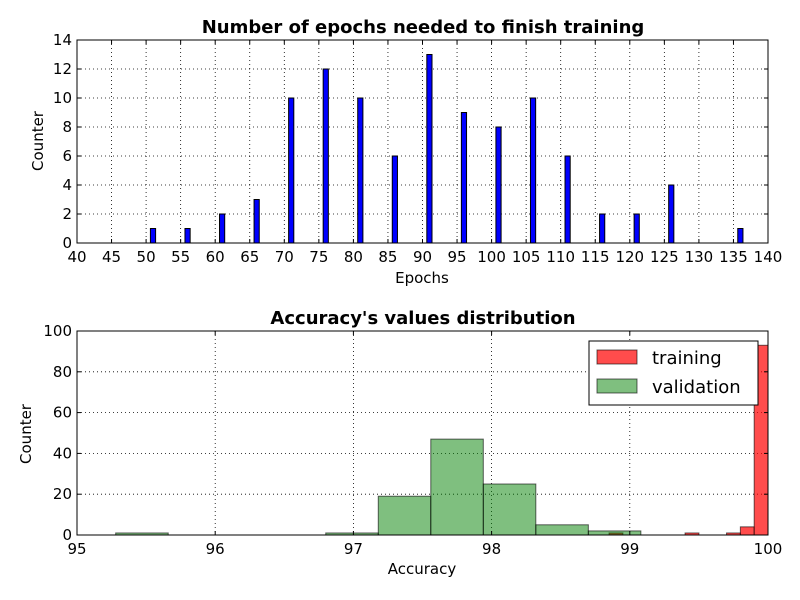 This screenshot has width=800, height=600. Describe the element at coordinates (62, 453) in the screenshot. I see `accuracy-chart-ytick-label: 40` at that location.